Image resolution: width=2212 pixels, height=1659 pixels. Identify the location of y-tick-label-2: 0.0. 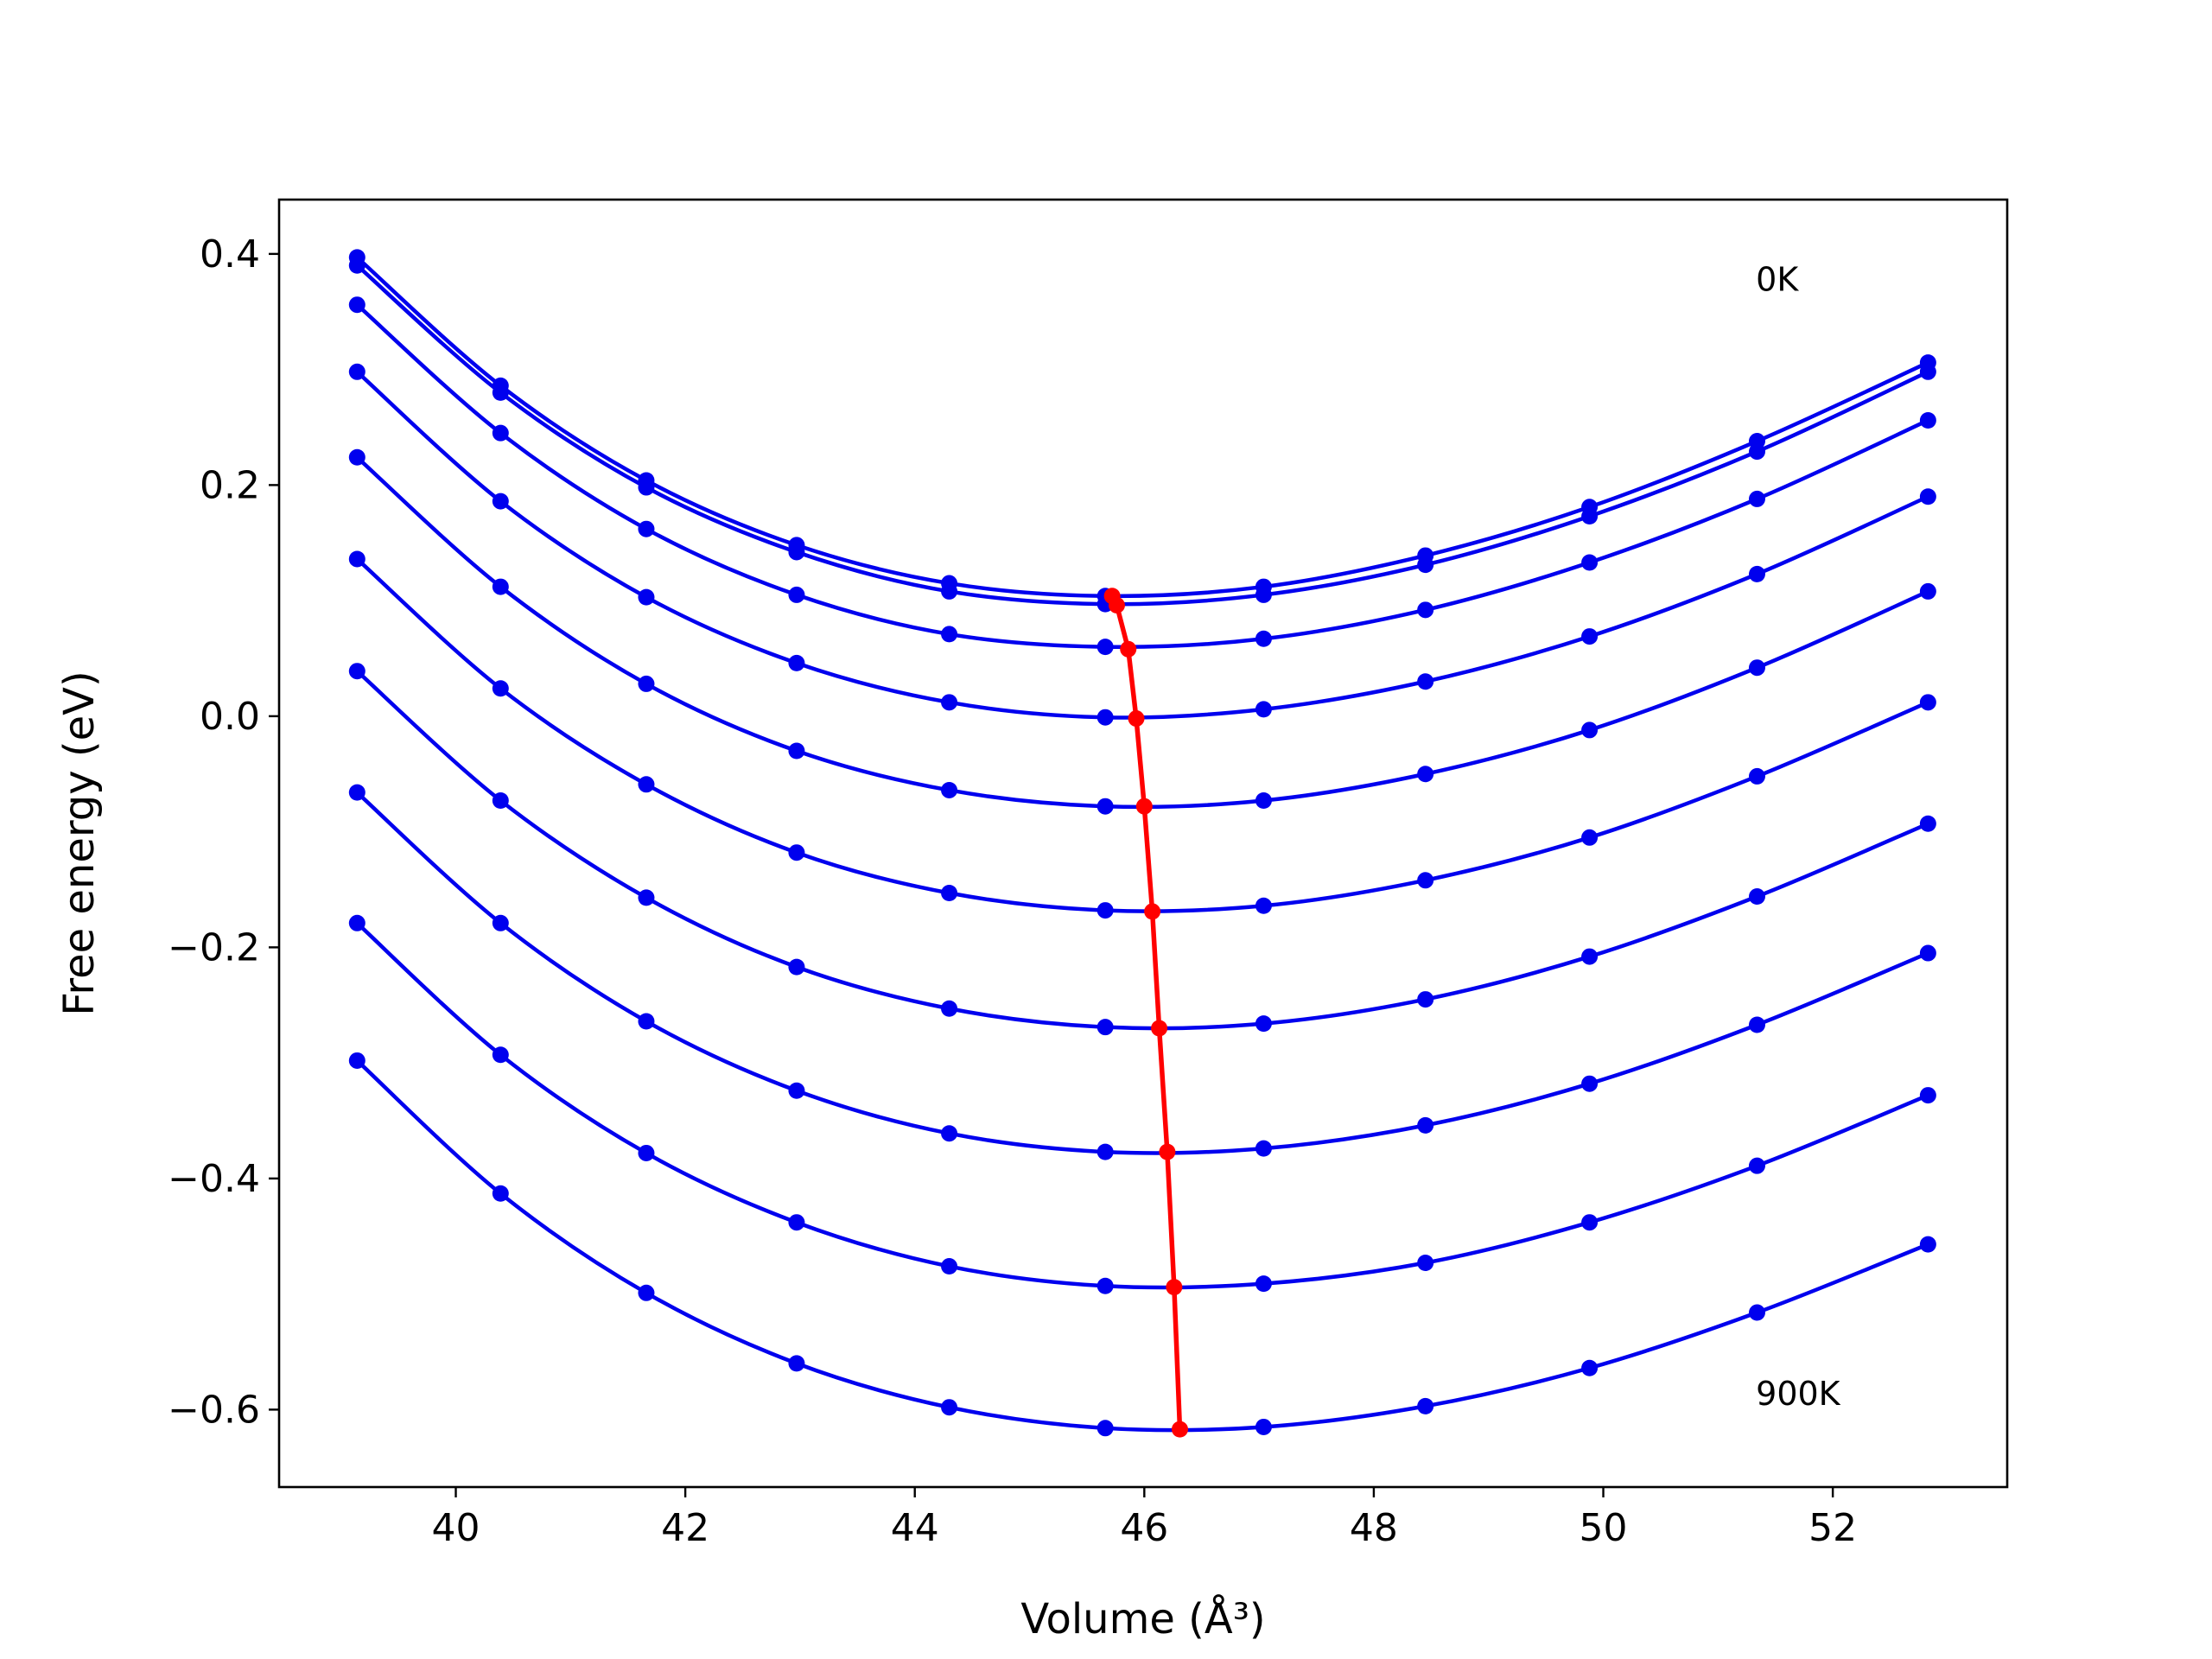
(230, 717).